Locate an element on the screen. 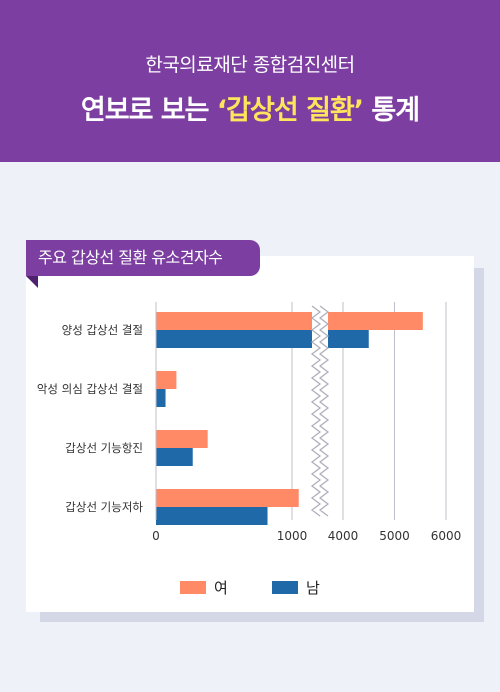 This screenshot has width=500, height=692. tag-fold is located at coordinates (32, 282).